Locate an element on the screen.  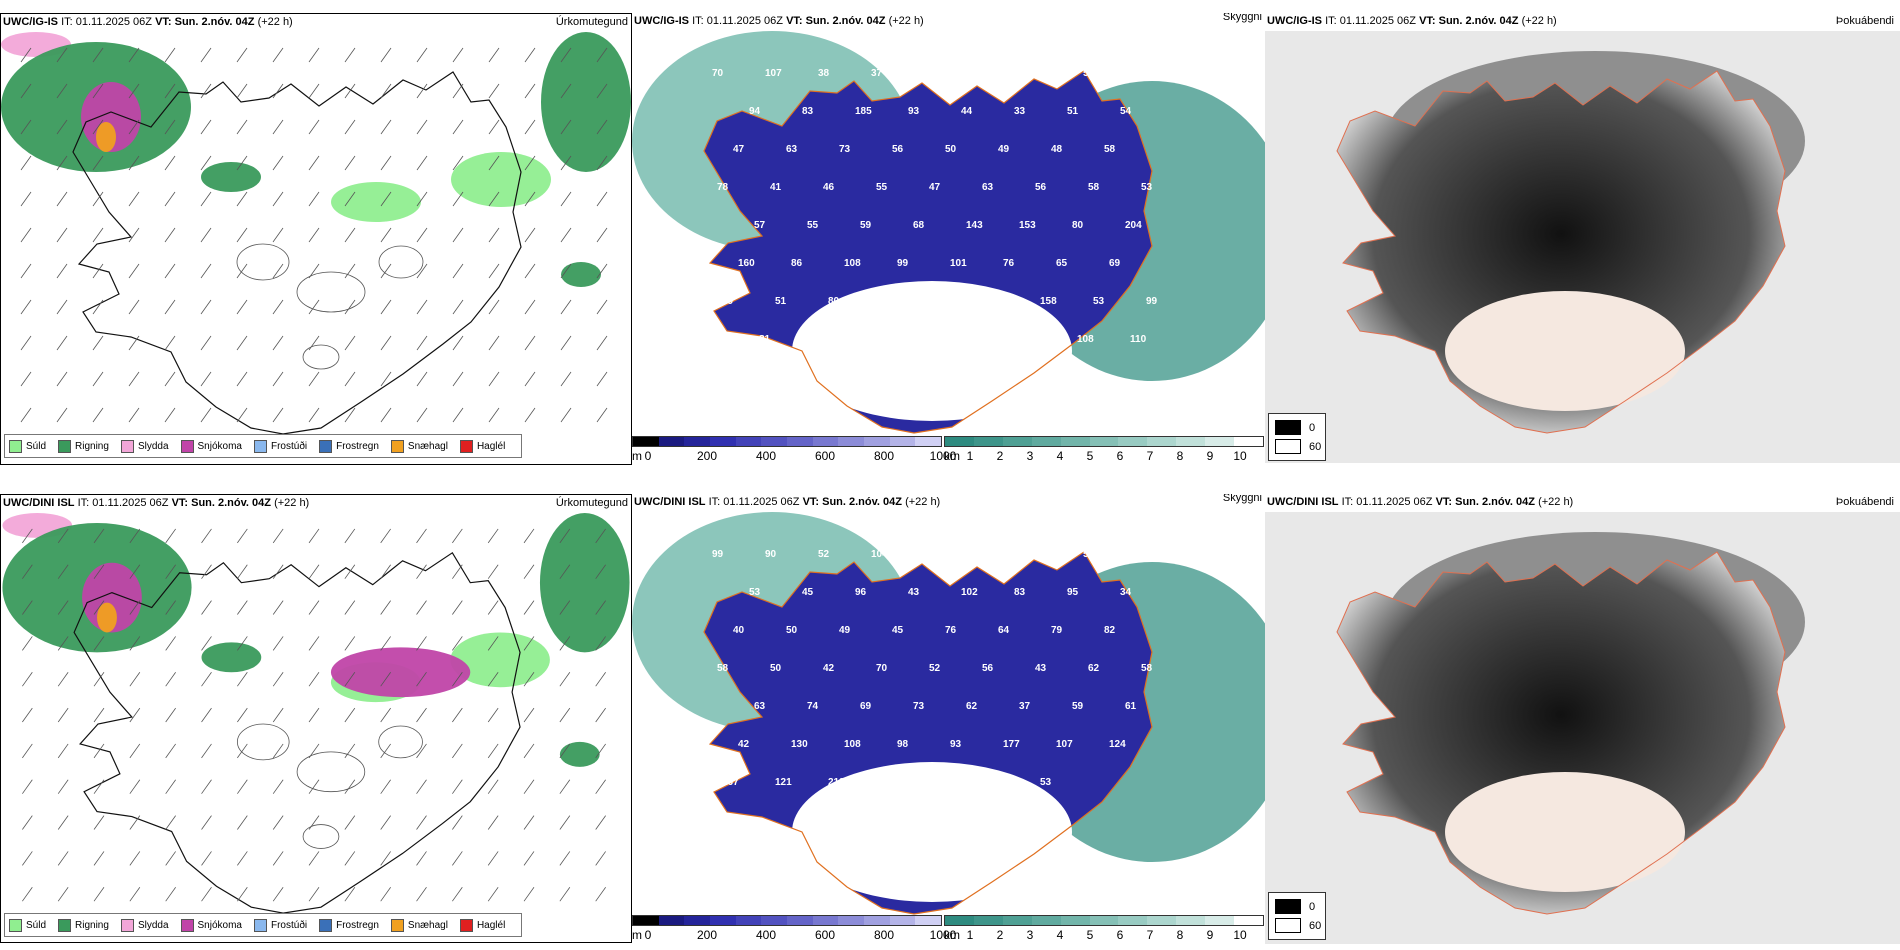
panel-title: Úrkomutegund is located at coordinates (591, 503).